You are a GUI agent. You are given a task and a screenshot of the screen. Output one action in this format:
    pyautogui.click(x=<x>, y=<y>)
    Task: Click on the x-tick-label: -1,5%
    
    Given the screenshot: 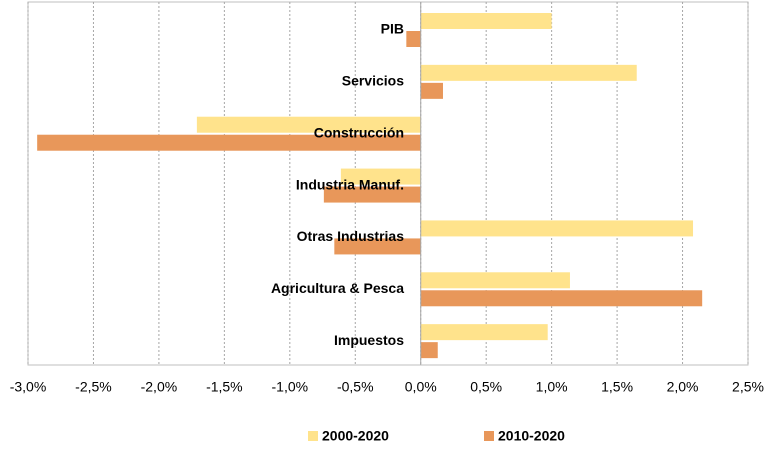 What is the action you would take?
    pyautogui.click(x=224, y=387)
    